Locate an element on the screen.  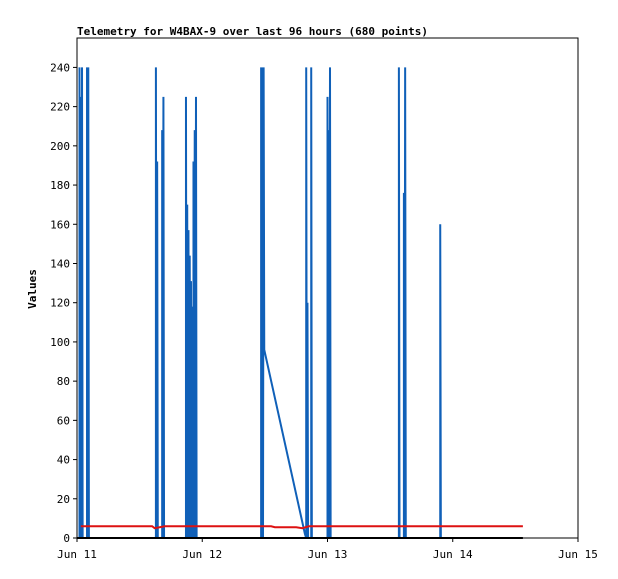
x-tick-label: Jun 11 is located at coordinates (77, 554).